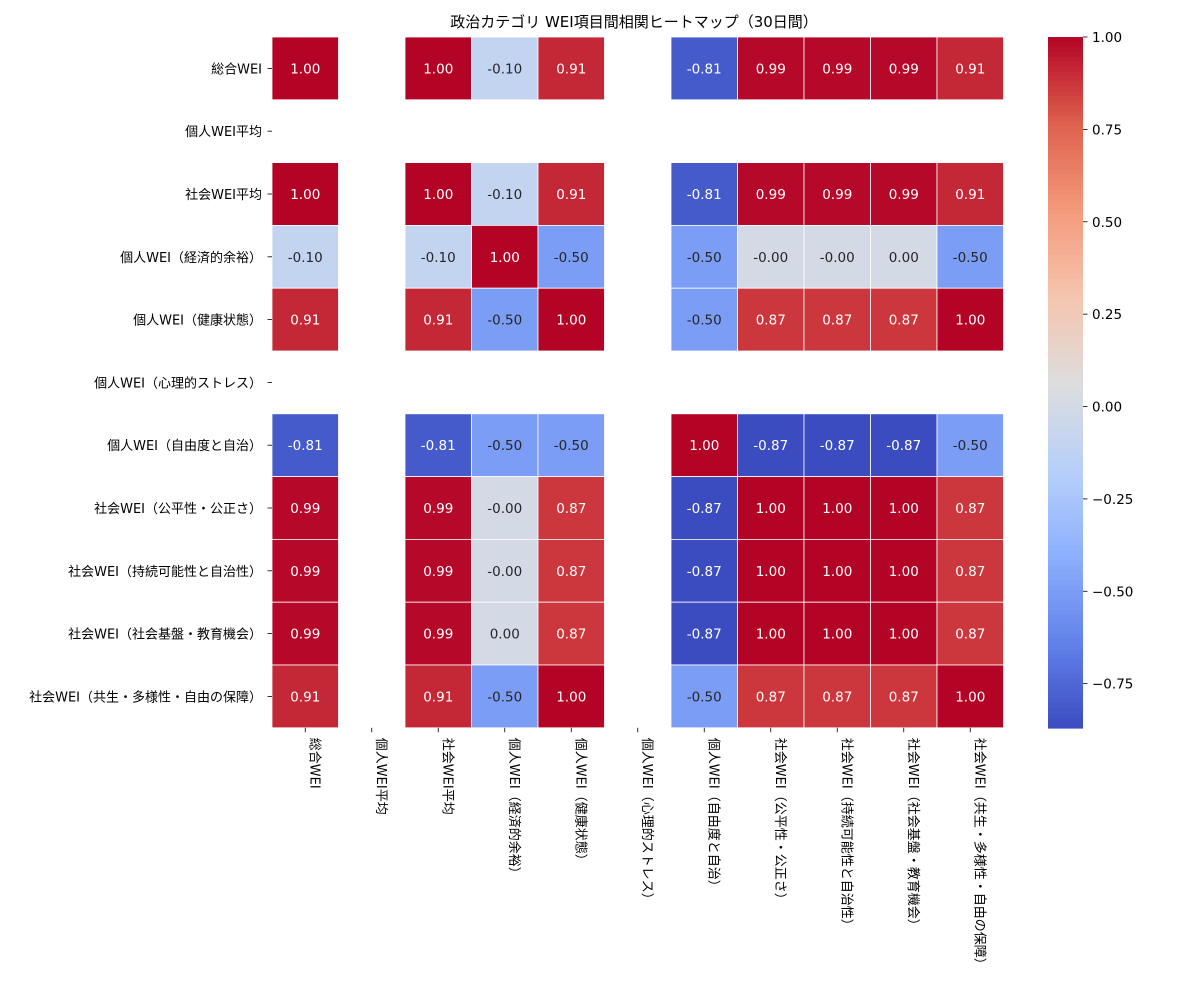 This screenshot has height=1004, width=1200. Describe the element at coordinates (837, 319) in the screenshot. I see `heatmap-cell-r4-c8` at that location.